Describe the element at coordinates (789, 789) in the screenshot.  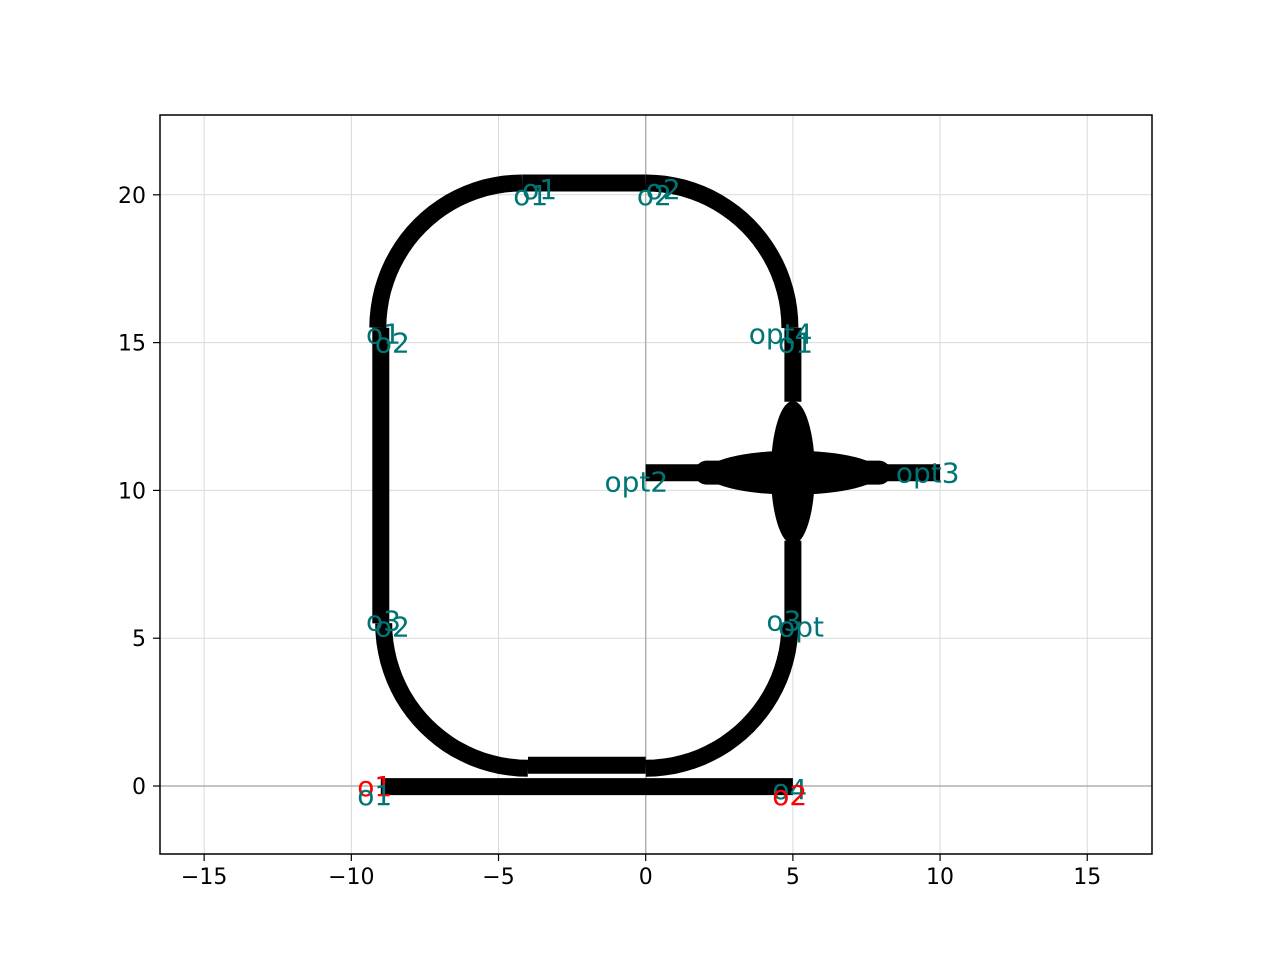
I see `port-label: o4` at that location.